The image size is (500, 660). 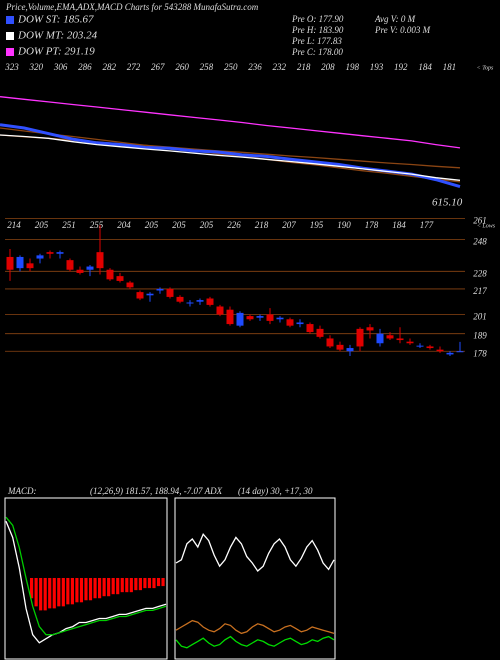 I want to click on tops-label: < Tops, so click(x=485, y=68).